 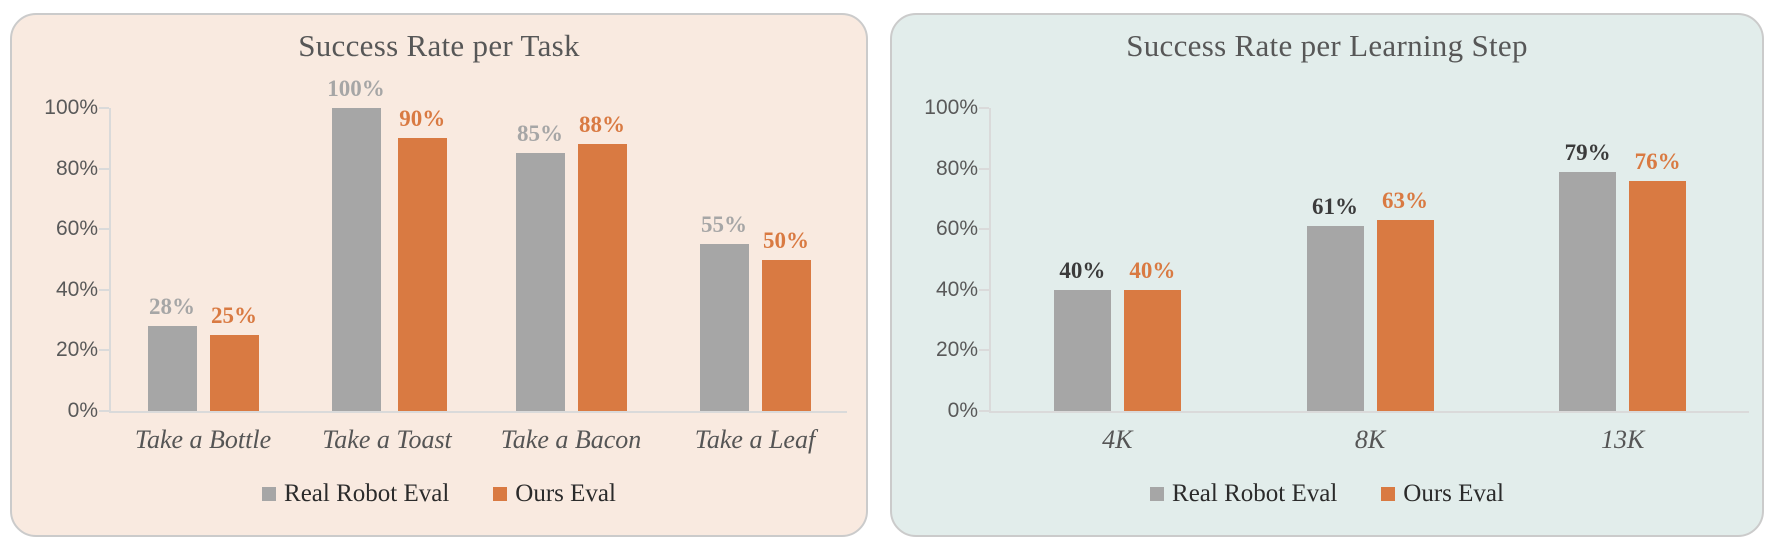 I want to click on bar-column: 63%, so click(x=1405, y=299).